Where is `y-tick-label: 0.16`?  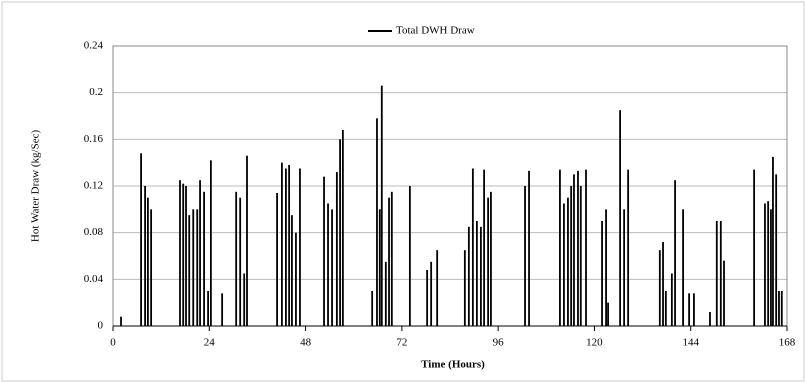 y-tick-label: 0.16 is located at coordinates (94, 139).